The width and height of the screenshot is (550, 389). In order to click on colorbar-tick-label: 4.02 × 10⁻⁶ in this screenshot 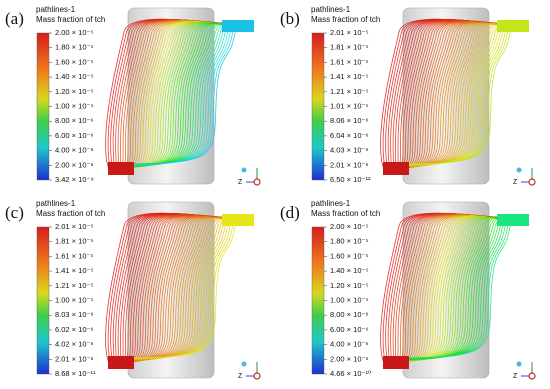, I will do `click(74, 344)`.